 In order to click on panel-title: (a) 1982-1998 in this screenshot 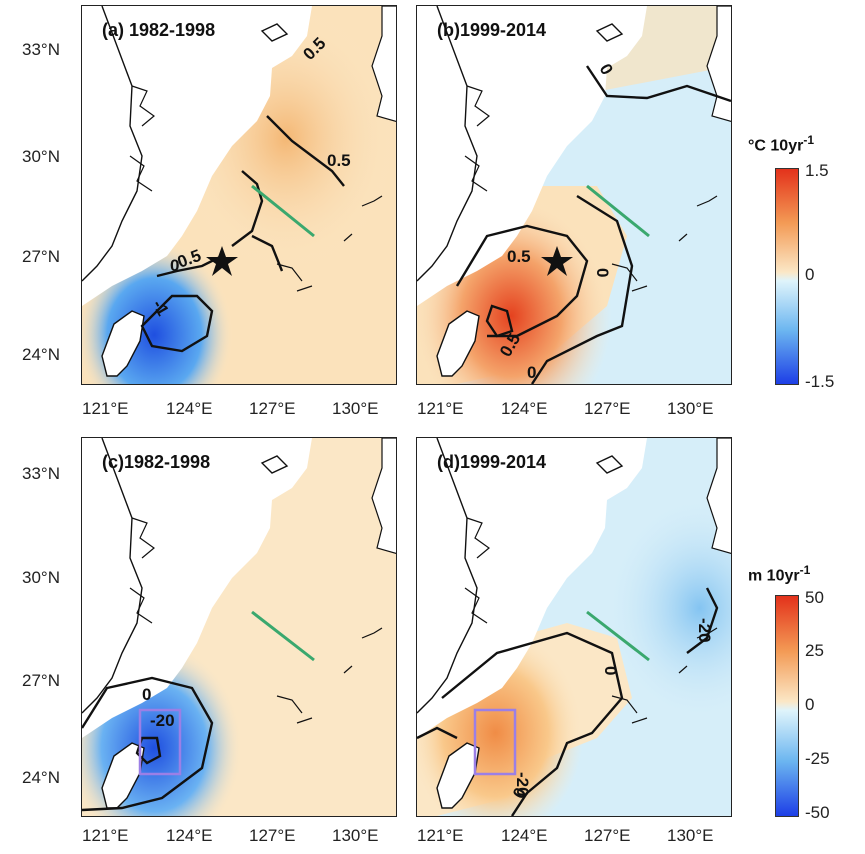, I will do `click(159, 30)`.